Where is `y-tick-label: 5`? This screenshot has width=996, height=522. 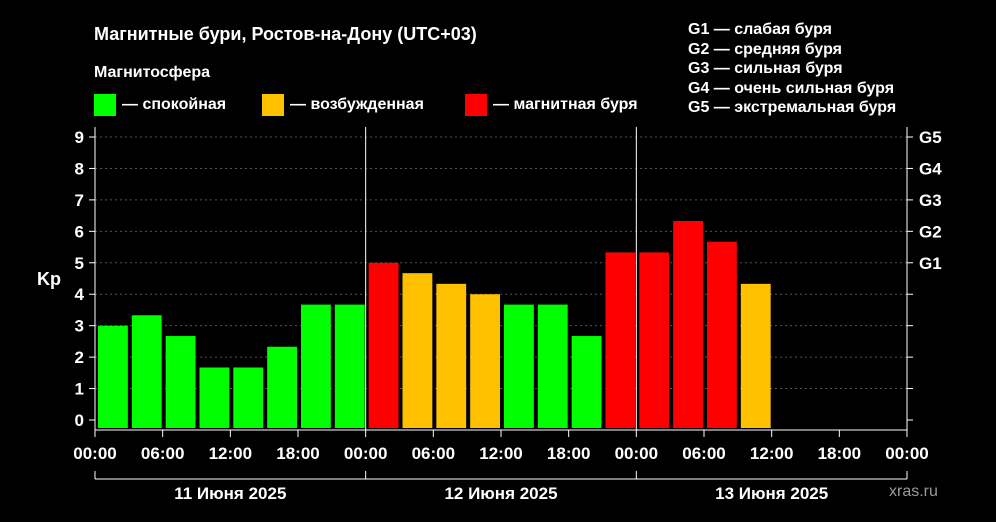
y-tick-label: 5 is located at coordinates (79, 263).